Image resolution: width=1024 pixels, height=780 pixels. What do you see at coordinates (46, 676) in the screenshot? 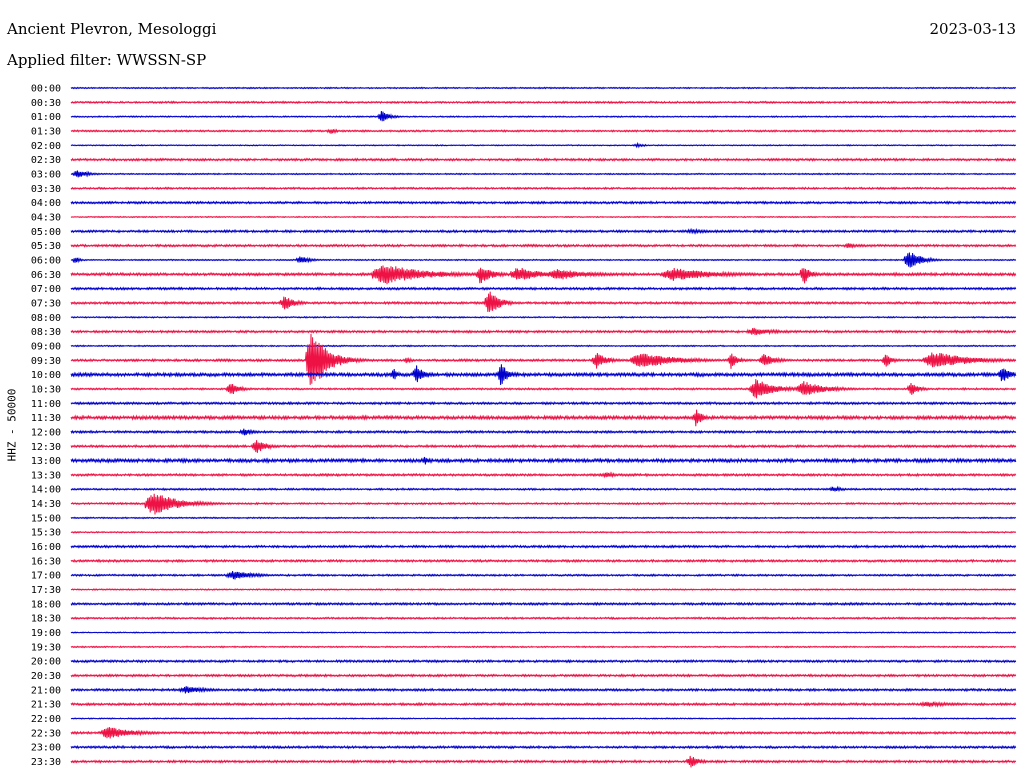
I see `row-label: 20:30` at bounding box center [46, 676].